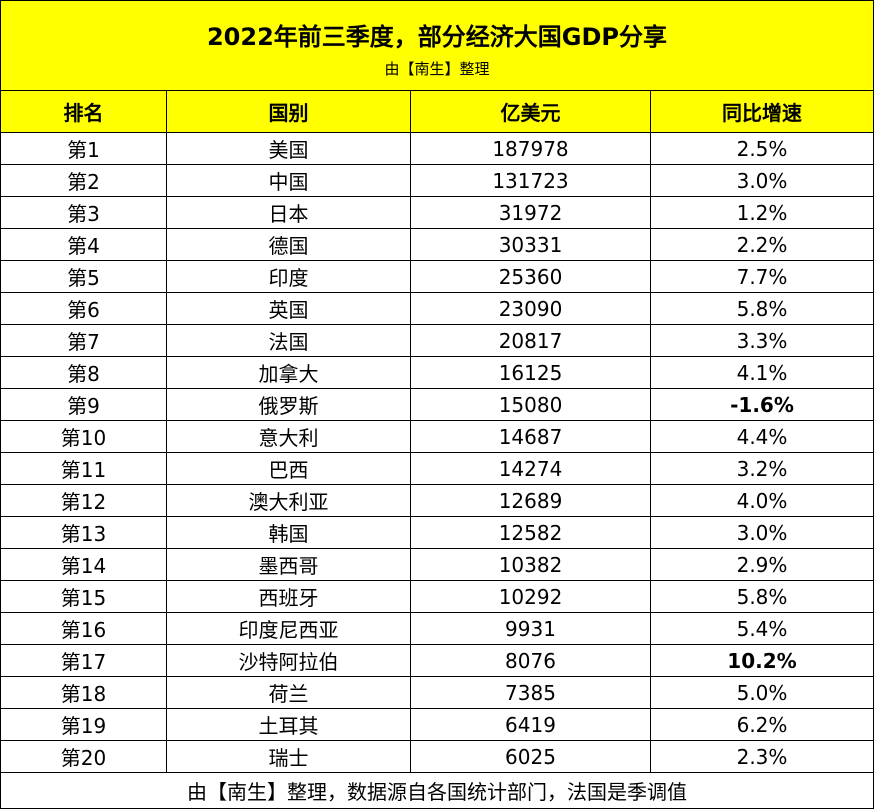 The width and height of the screenshot is (874, 809). I want to click on table-cell: 14274, so click(531, 469).